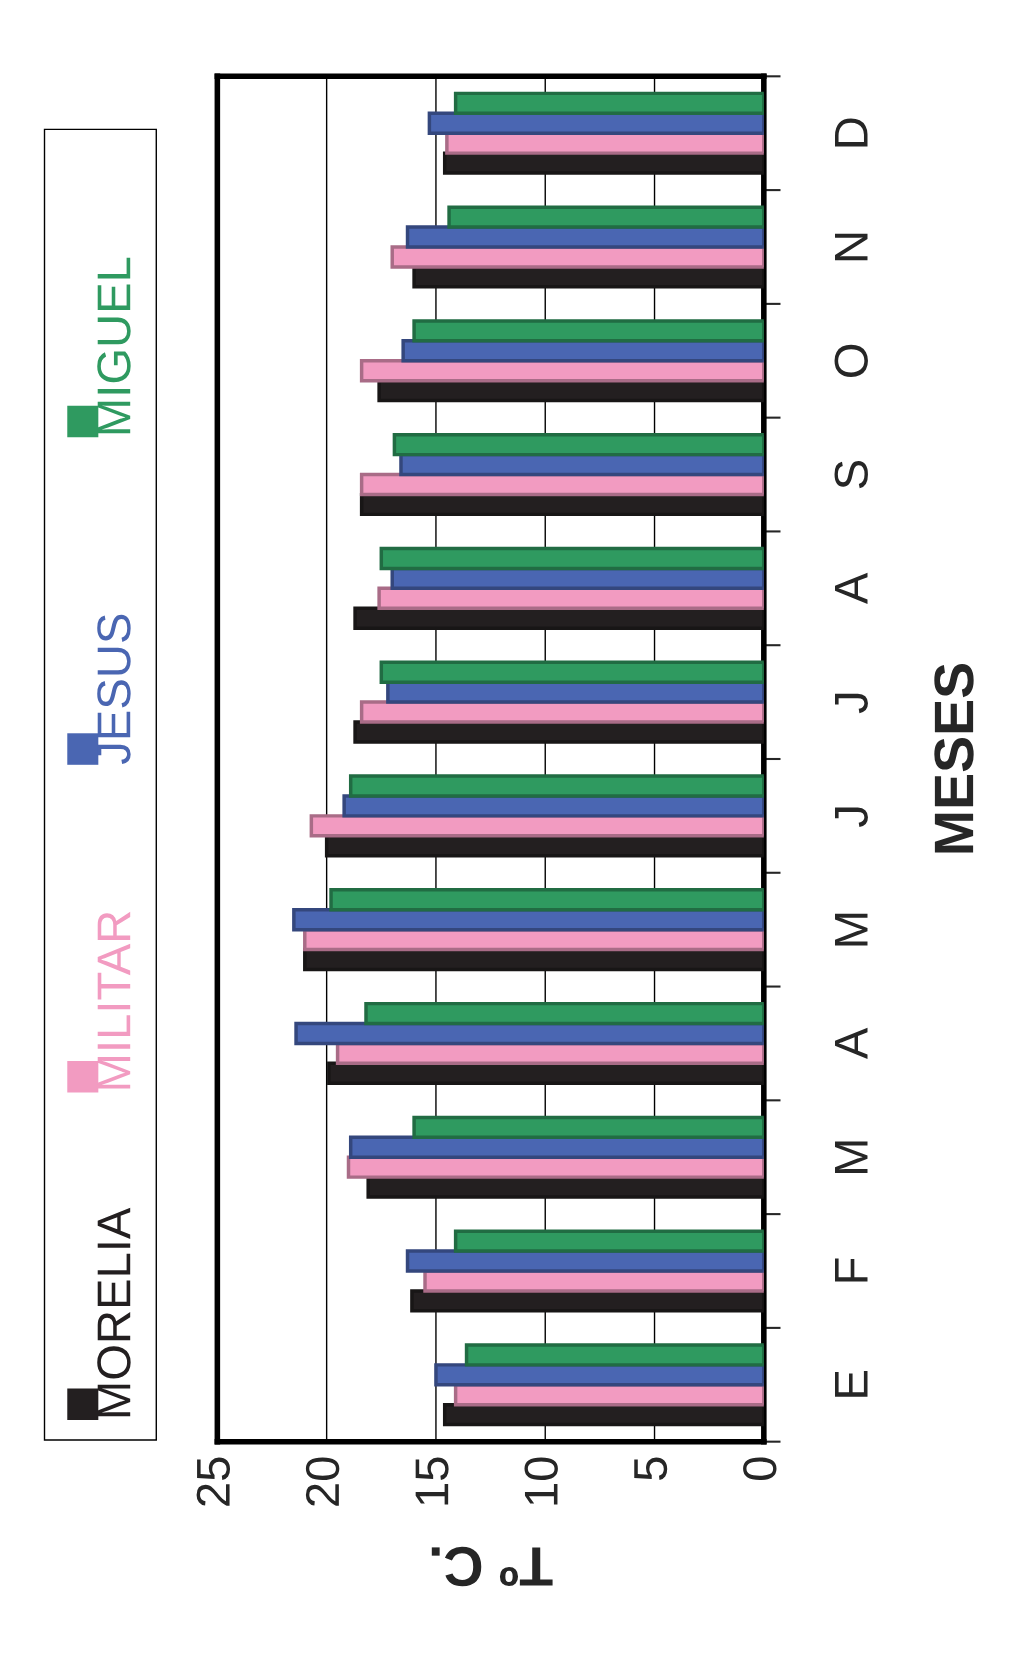 This screenshot has height=1659, width=1035. Describe the element at coordinates (851, 132) in the screenshot. I see `y-tick-label: D` at that location.